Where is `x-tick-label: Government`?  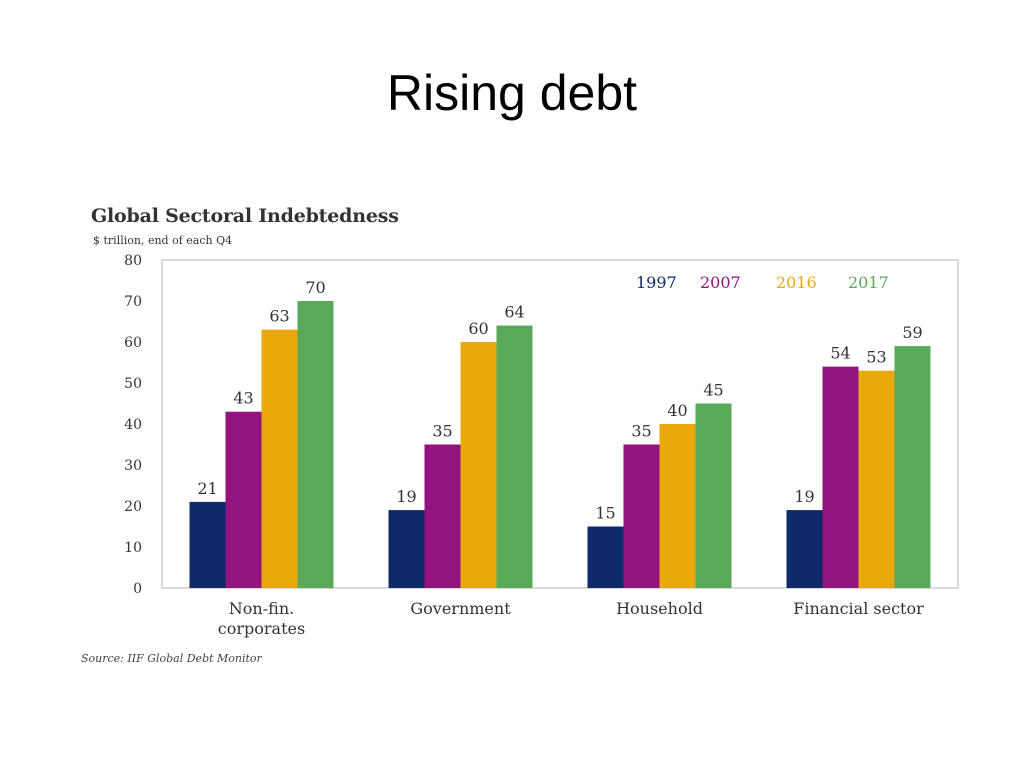 x-tick-label: Government is located at coordinates (460, 608).